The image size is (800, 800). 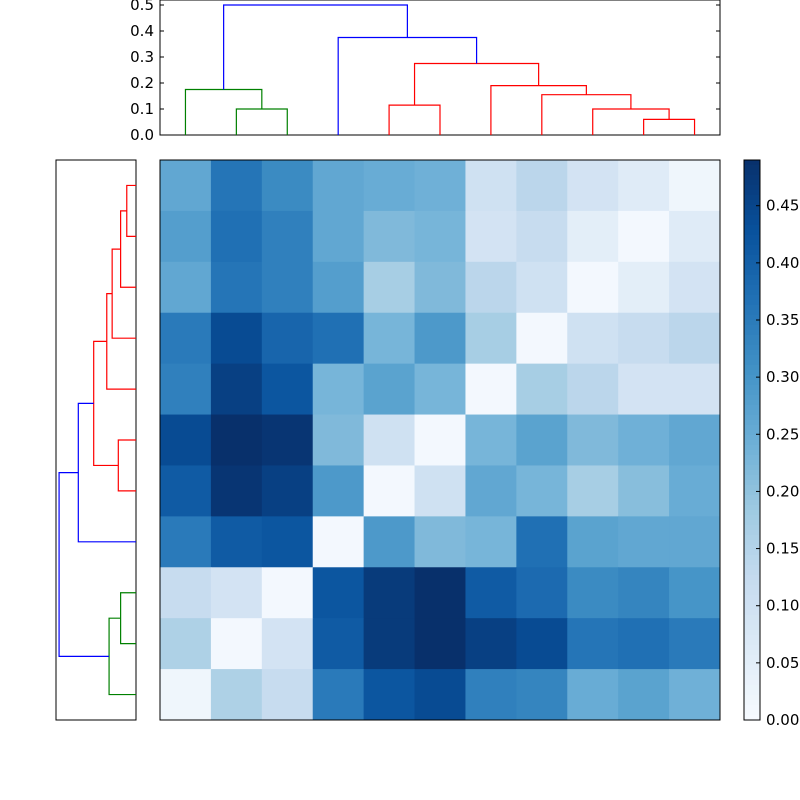 What do you see at coordinates (771, 444) in the screenshot?
I see `colorbar: 0.00 0.05 0.10 0.15 0.20 0.25 0.30 0.35 0.40 0.45` at bounding box center [771, 444].